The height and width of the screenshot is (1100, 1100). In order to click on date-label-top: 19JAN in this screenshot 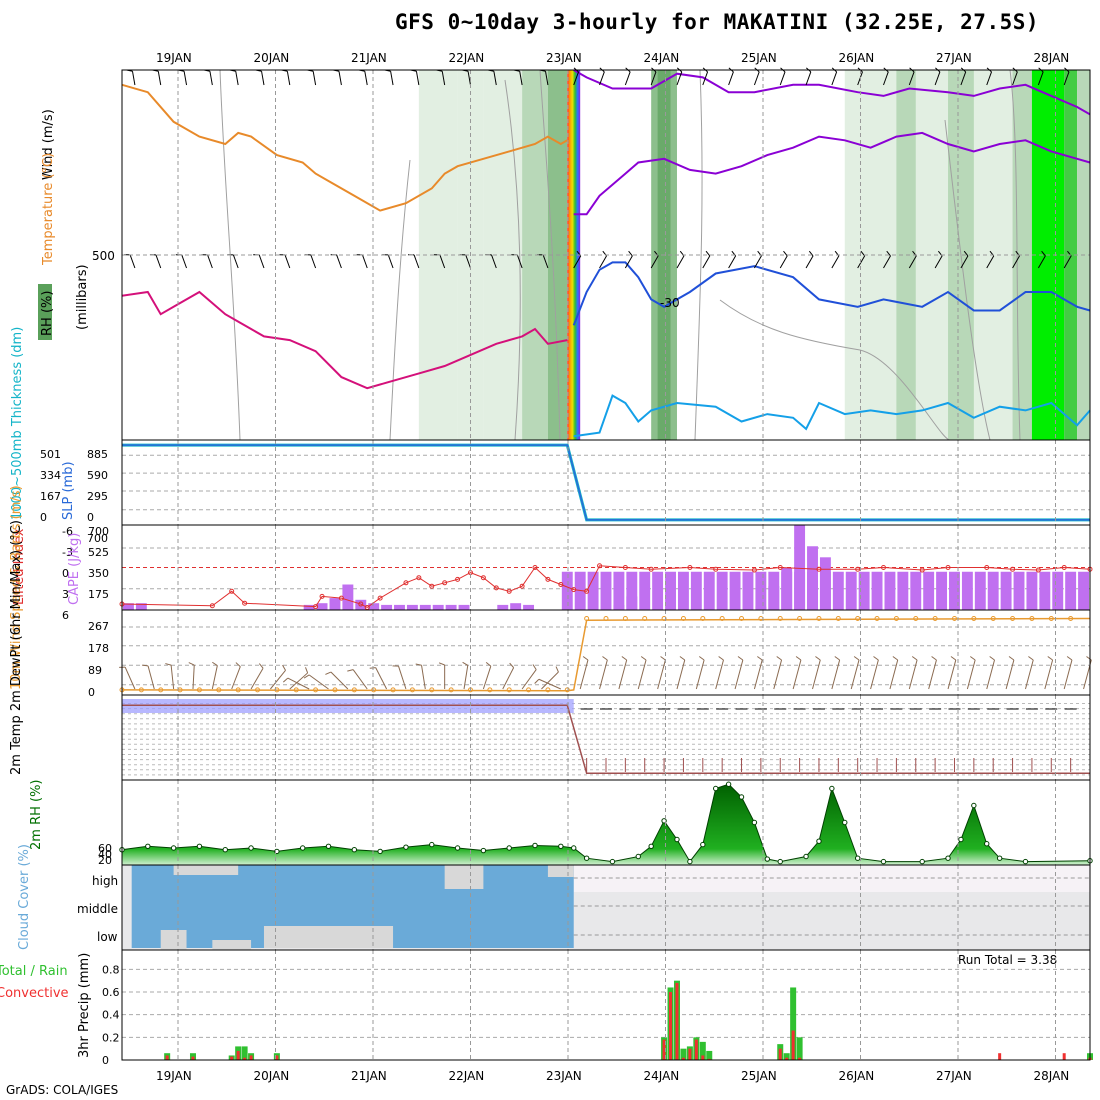, I will do `click(174, 58)`.